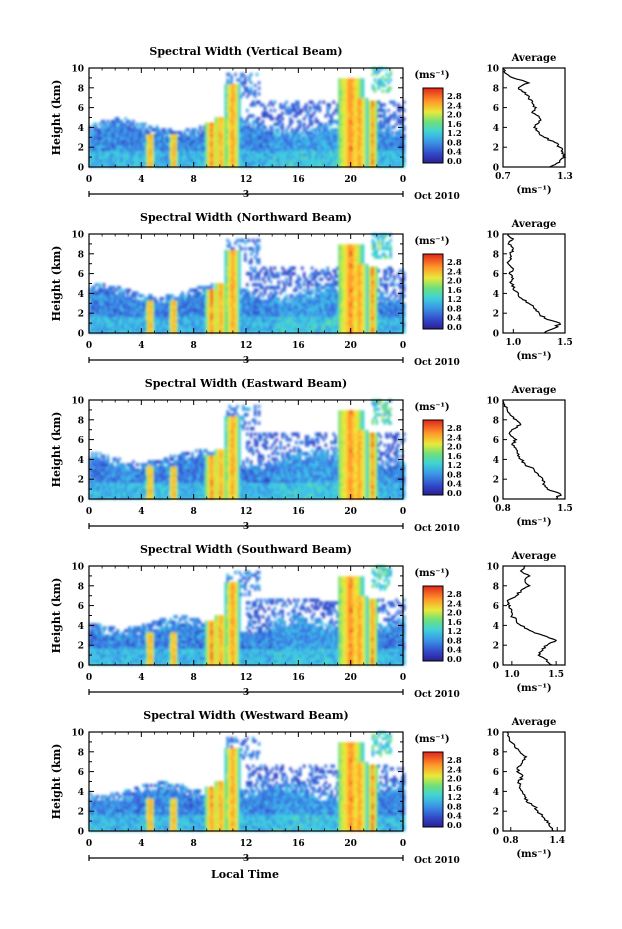 The image size is (622, 929). Describe the element at coordinates (454, 106) in the screenshot. I see `colorbar-tick-label: 2.4` at that location.